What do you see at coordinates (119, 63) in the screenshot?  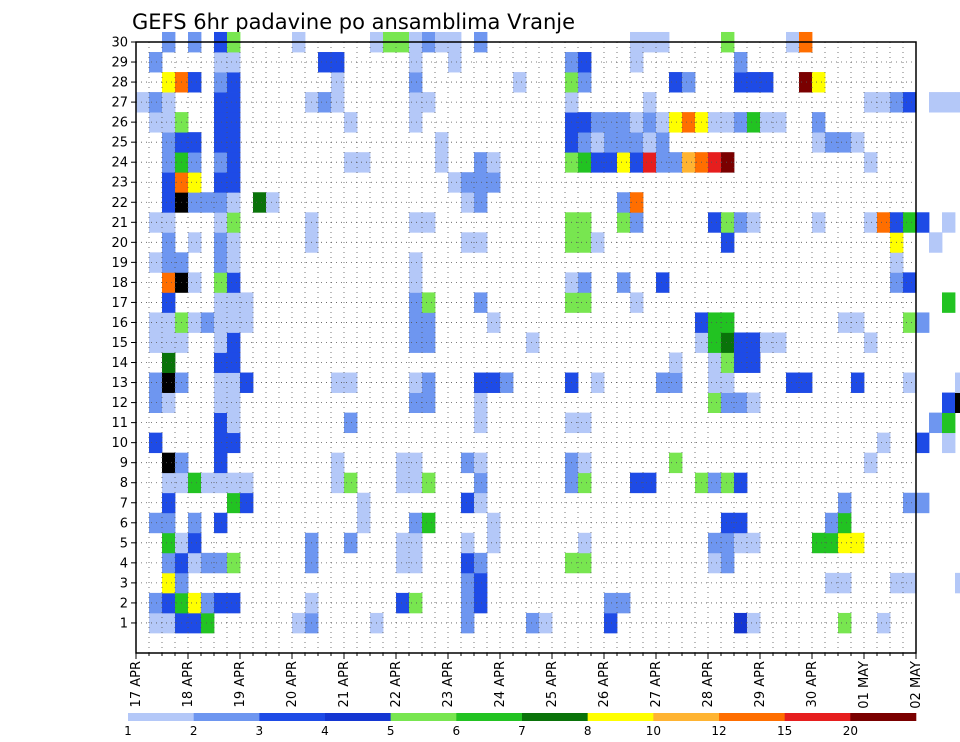 I see `y-tick-label-29: 29` at bounding box center [119, 63].